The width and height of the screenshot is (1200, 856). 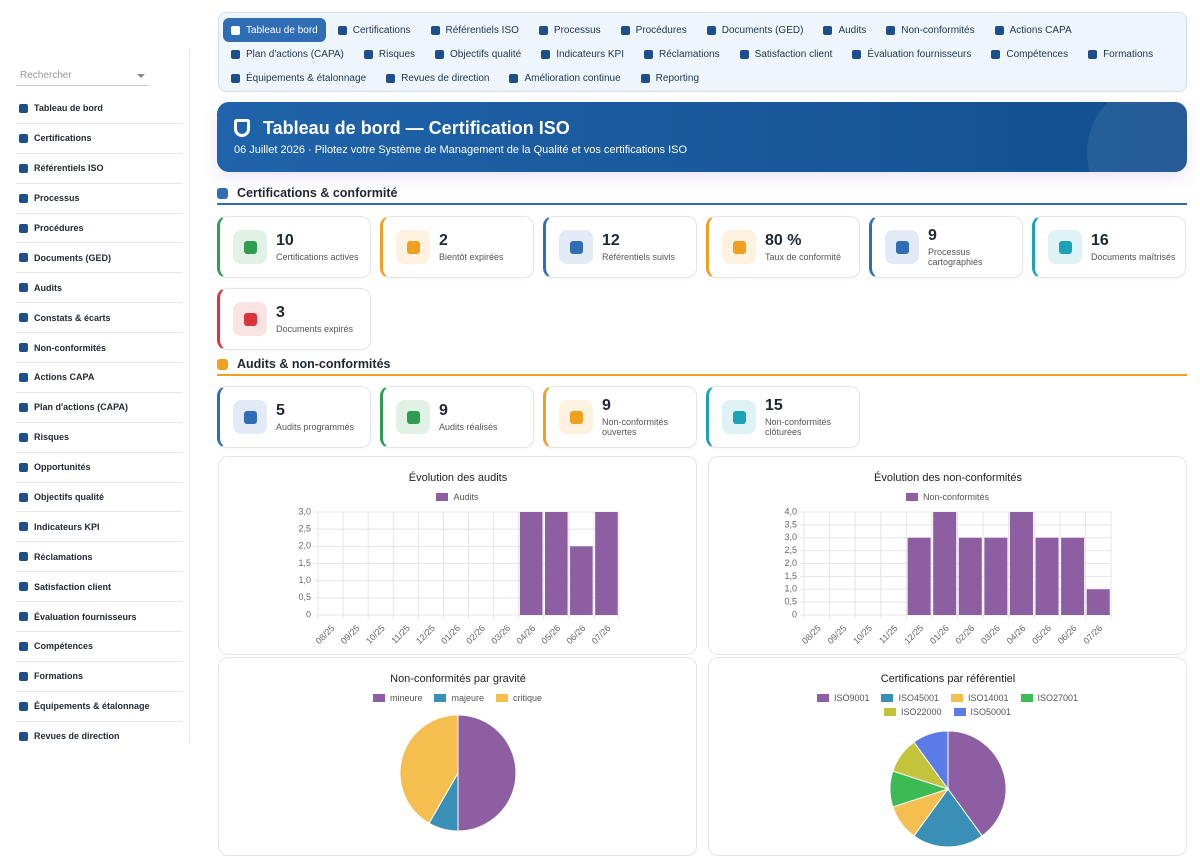 I want to click on nav-label: Référentiels ISO, so click(x=482, y=30).